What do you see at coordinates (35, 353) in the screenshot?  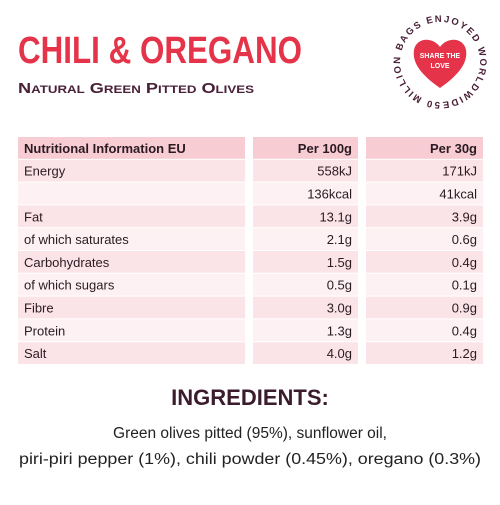 I see `cell-text: Salt` at bounding box center [35, 353].